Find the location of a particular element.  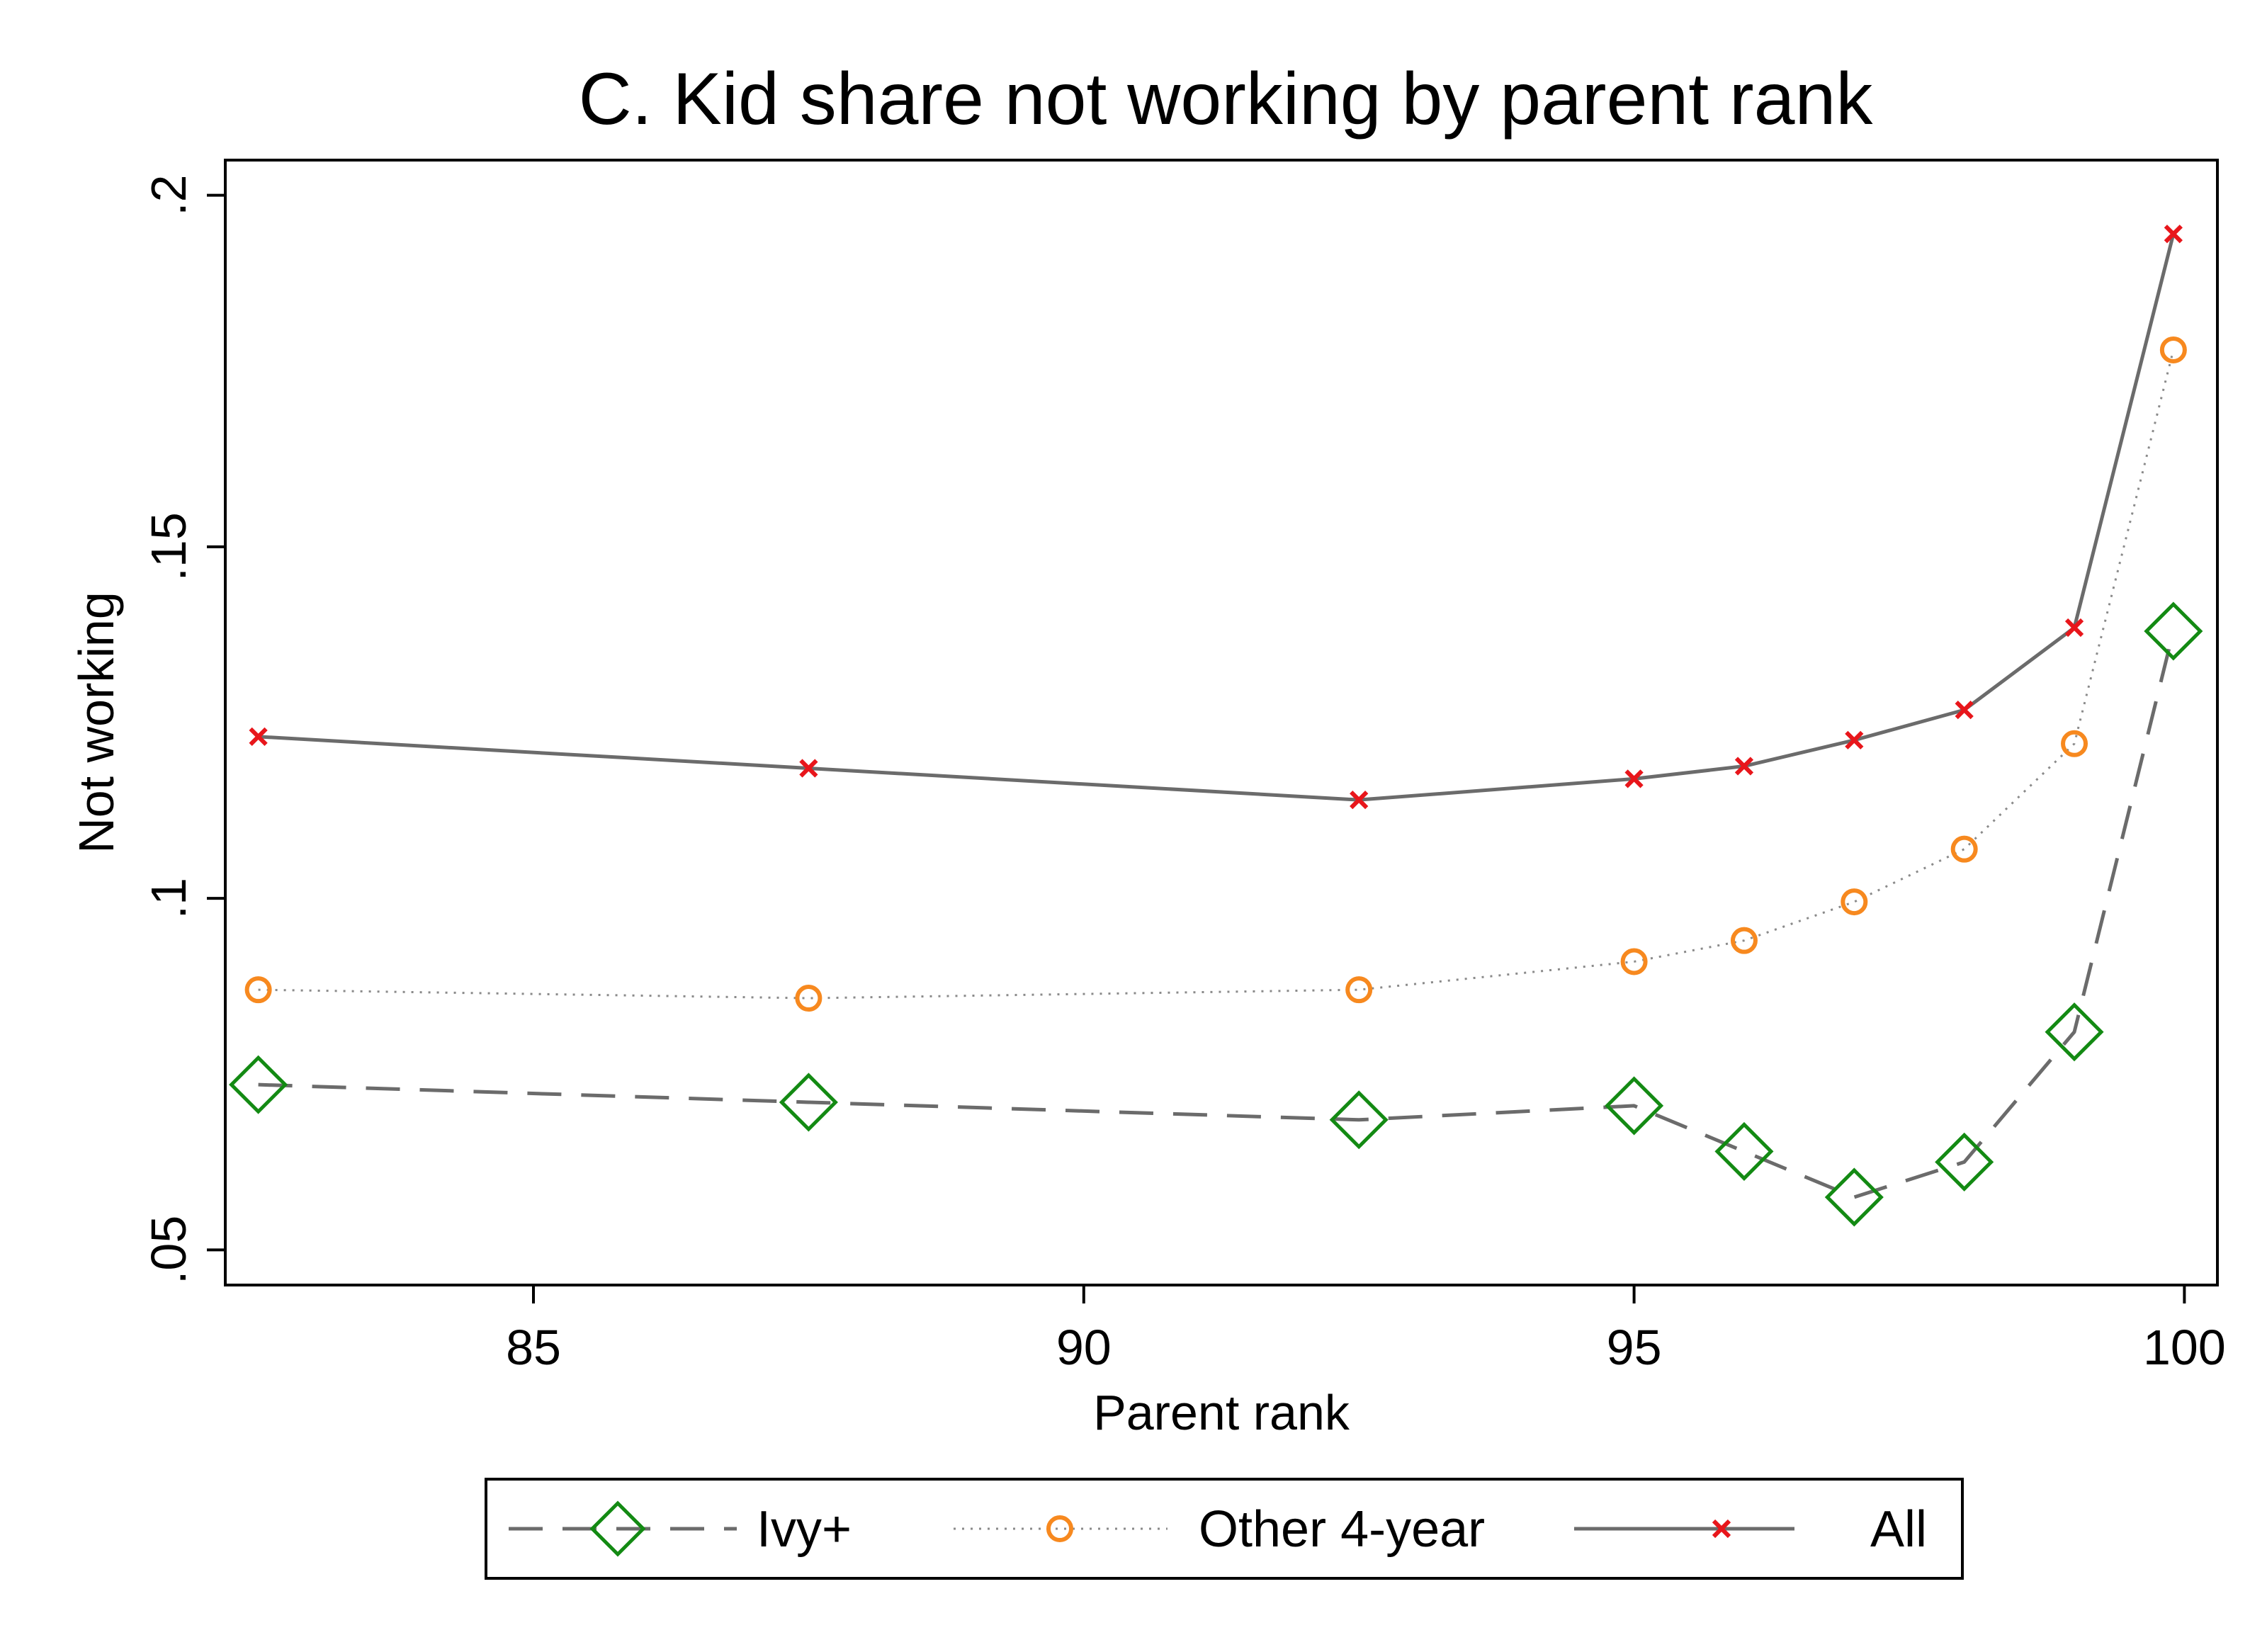

y-tick-label: .2 is located at coordinates (168, 195).